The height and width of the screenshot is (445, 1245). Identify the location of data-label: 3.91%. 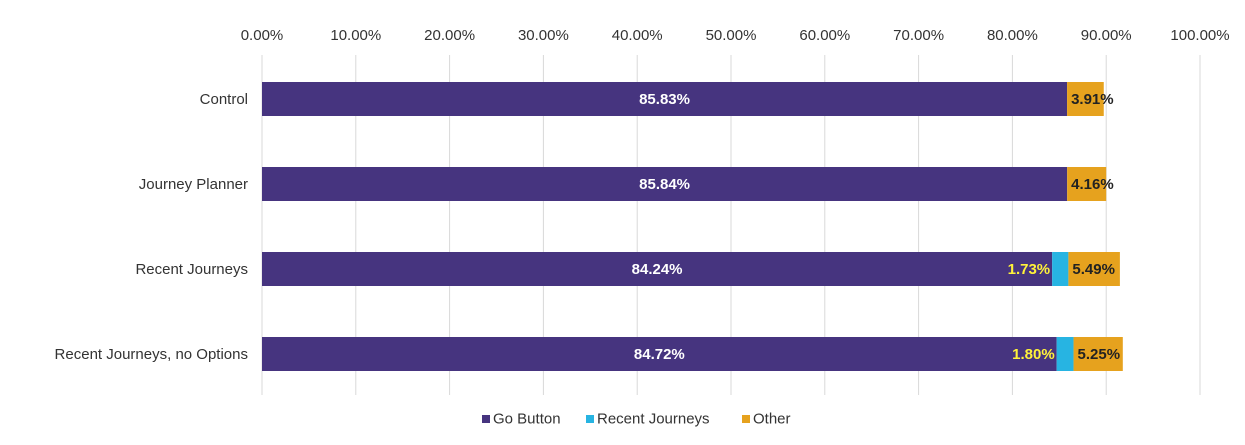
(1092, 99).